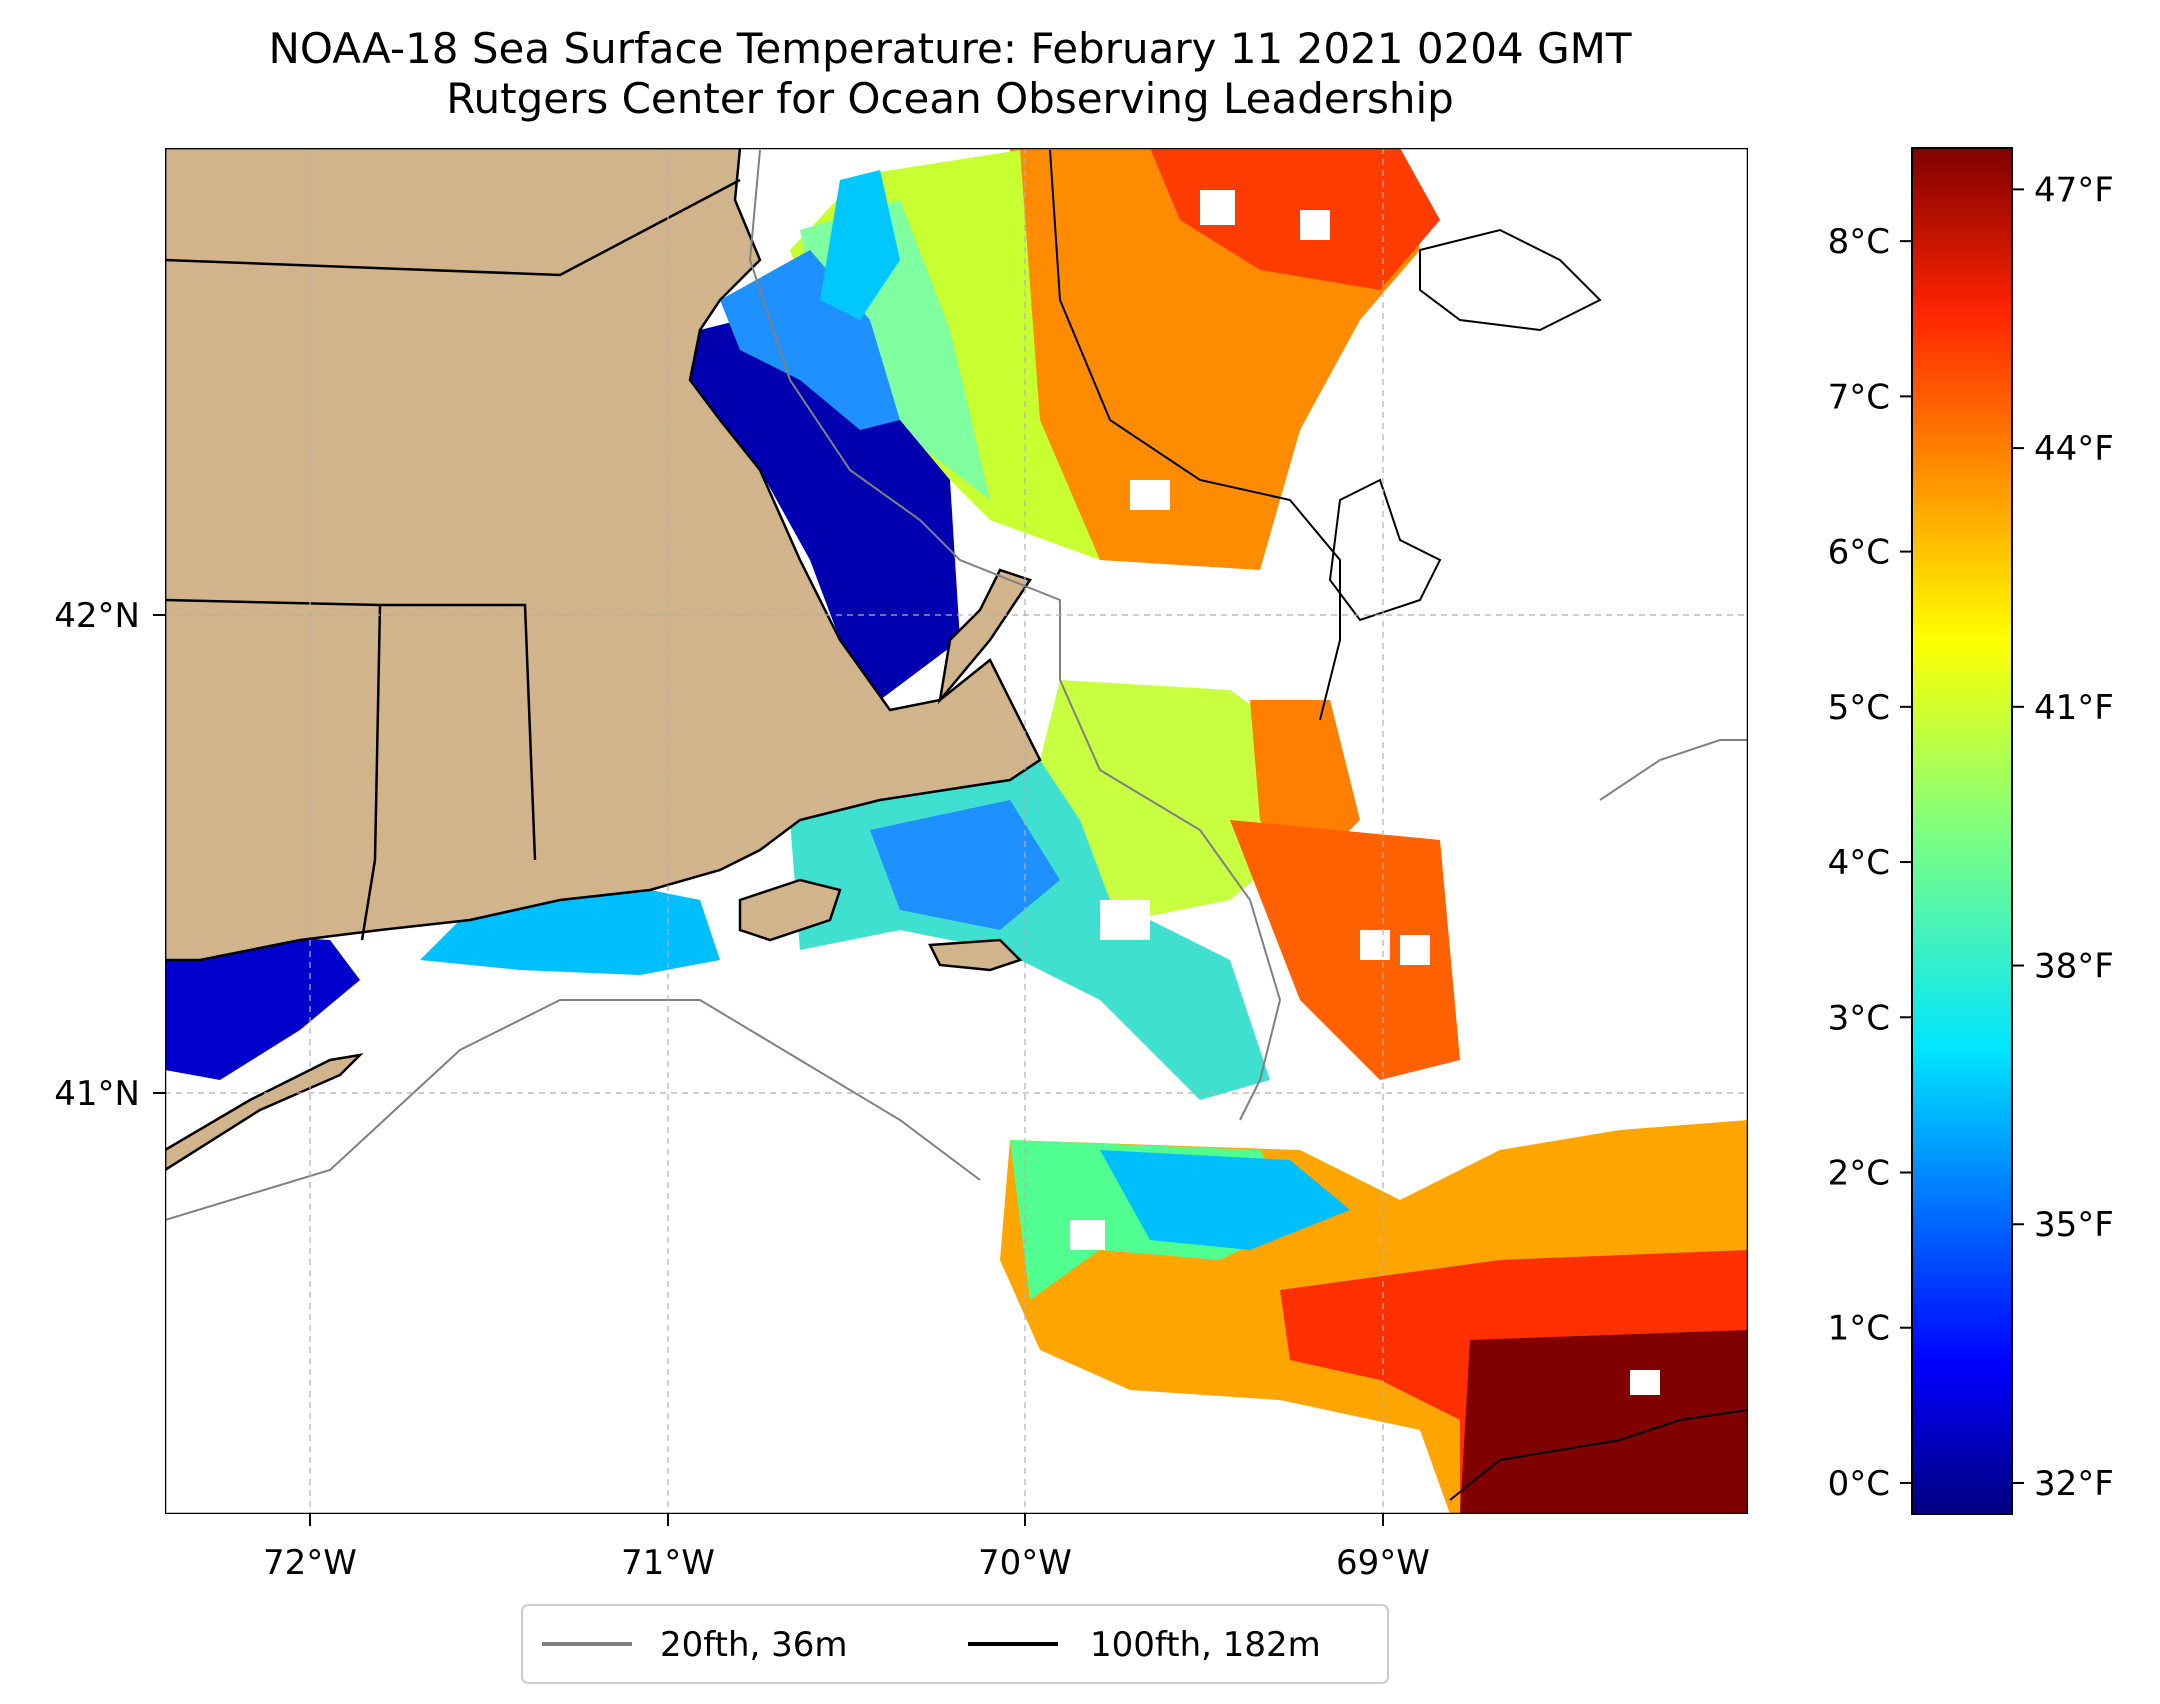 This screenshot has width=2160, height=1704. I want to click on celsius-tick-label: 3°C, so click(1859, 1018).